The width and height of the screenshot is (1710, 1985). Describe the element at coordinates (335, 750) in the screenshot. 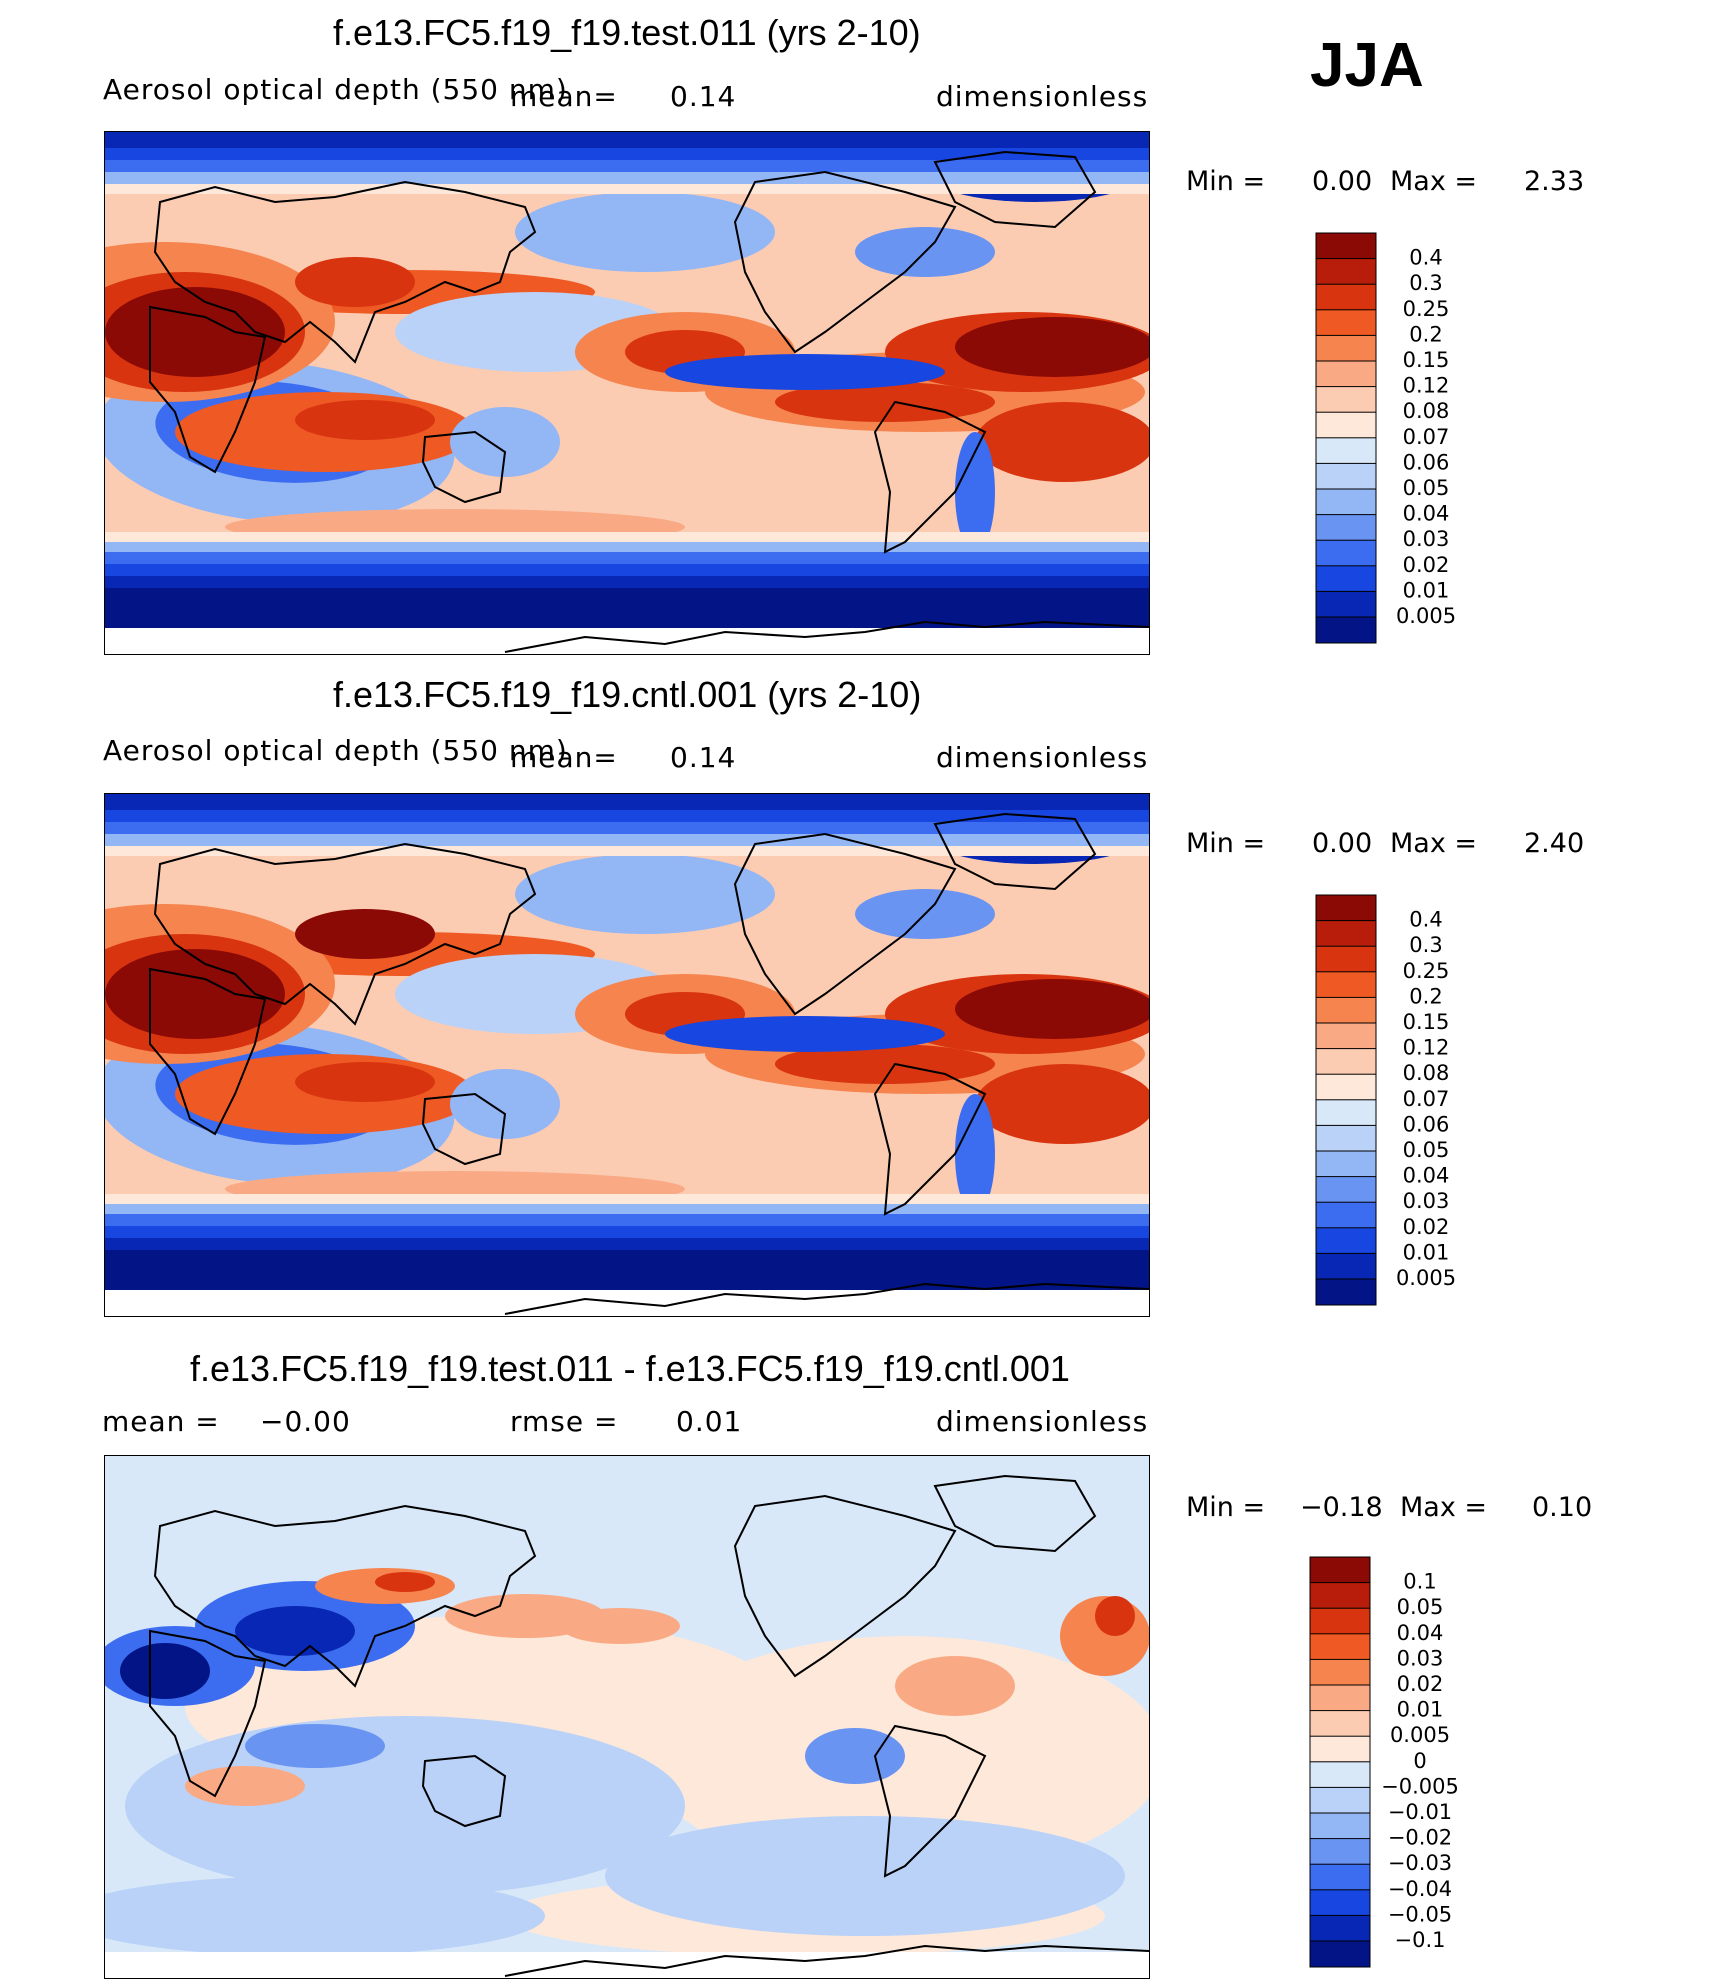

I see `panel2-variable: Aerosol optical depth (550 nm)` at that location.